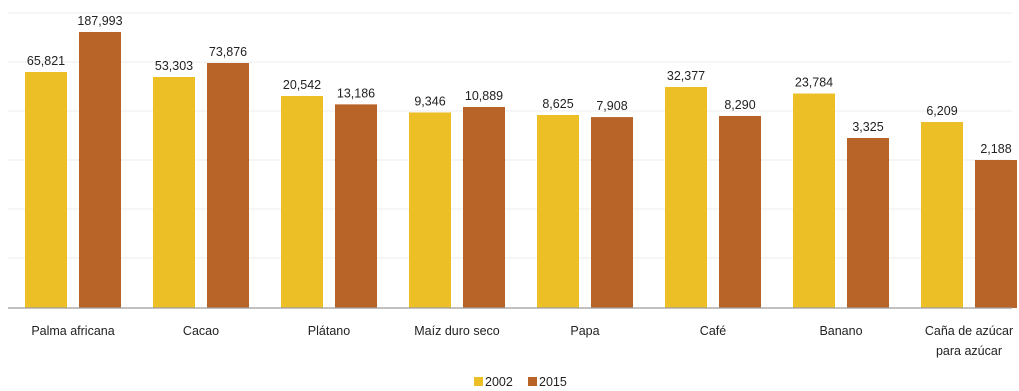 The image size is (1019, 391). What do you see at coordinates (499, 382) in the screenshot?
I see `legend-label-2002: 2002` at bounding box center [499, 382].